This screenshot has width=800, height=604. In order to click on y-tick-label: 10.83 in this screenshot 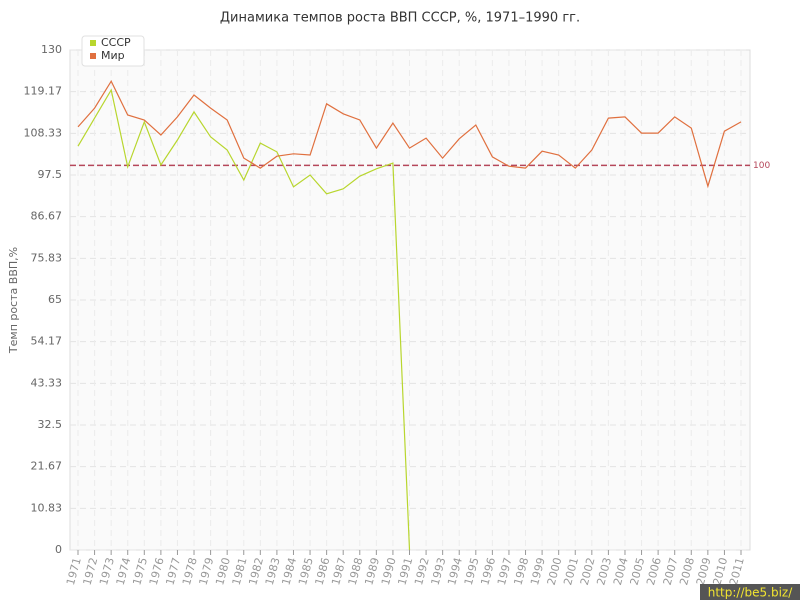, I will do `click(47, 507)`.